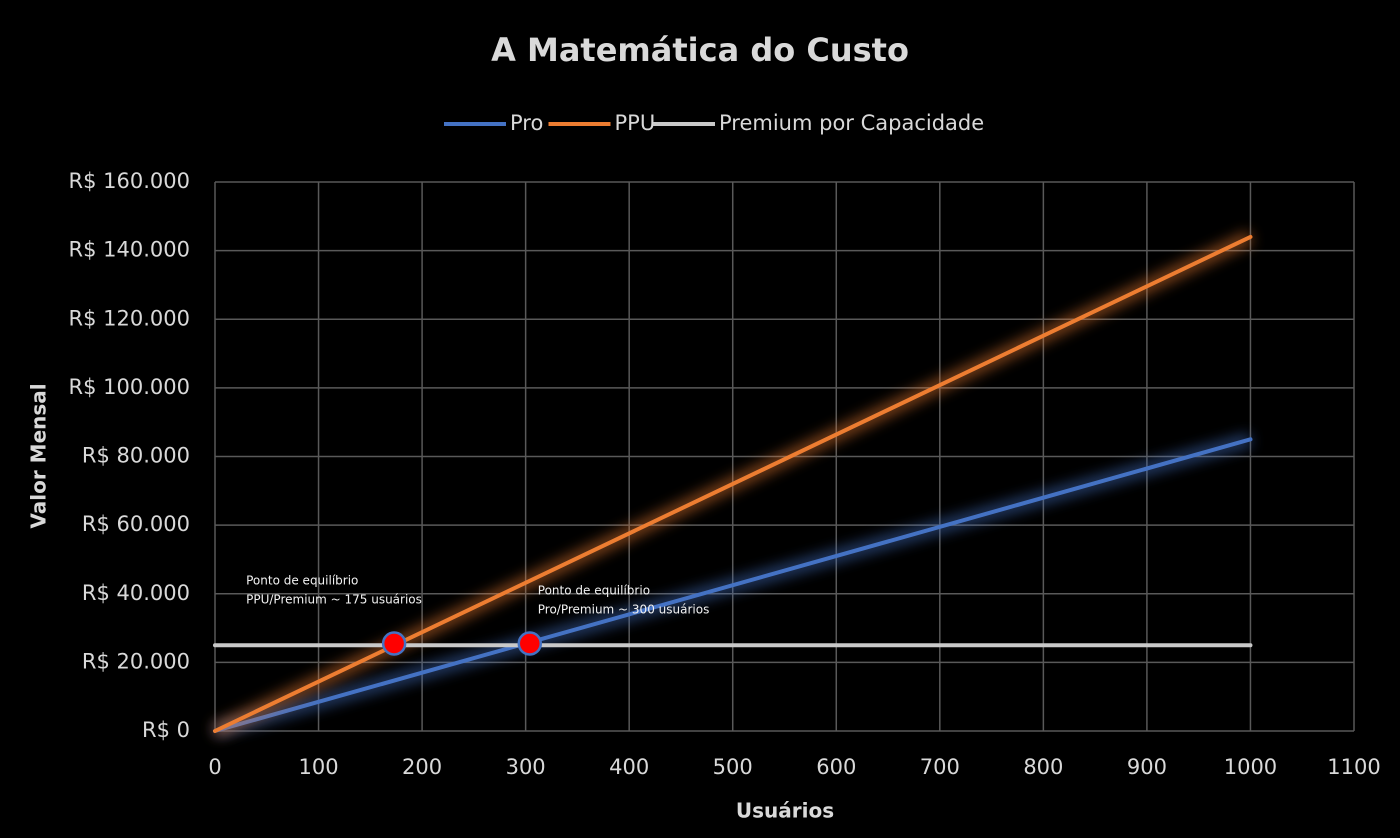 The width and height of the screenshot is (1400, 838). Describe the element at coordinates (635, 123) in the screenshot. I see `legend-label: PPU` at that location.